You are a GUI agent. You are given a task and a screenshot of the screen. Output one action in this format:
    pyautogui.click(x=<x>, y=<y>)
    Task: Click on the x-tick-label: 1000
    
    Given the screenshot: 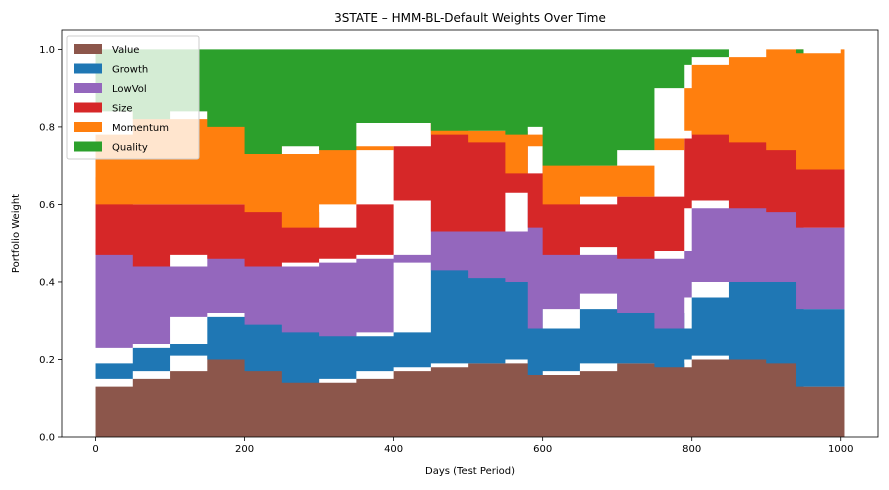 What is the action you would take?
    pyautogui.click(x=840, y=449)
    